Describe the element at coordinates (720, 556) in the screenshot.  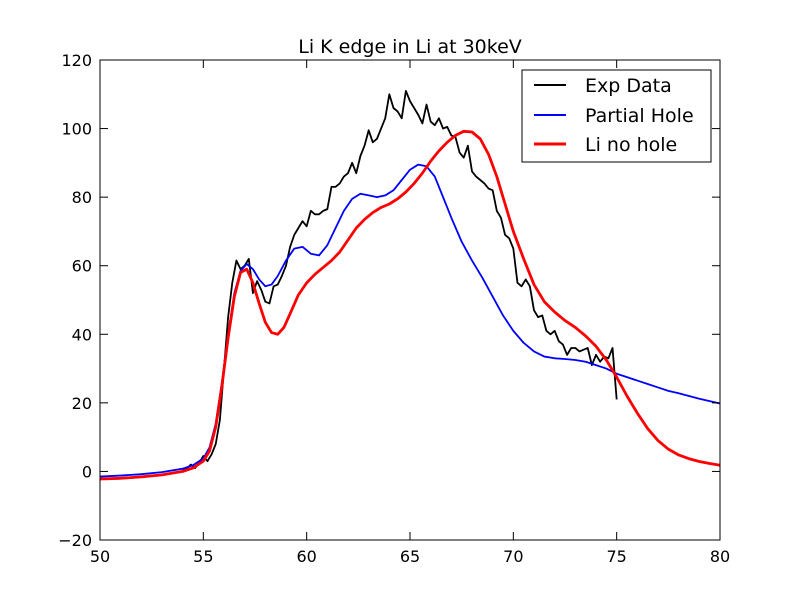
I see `x-tick-label: 80` at that location.